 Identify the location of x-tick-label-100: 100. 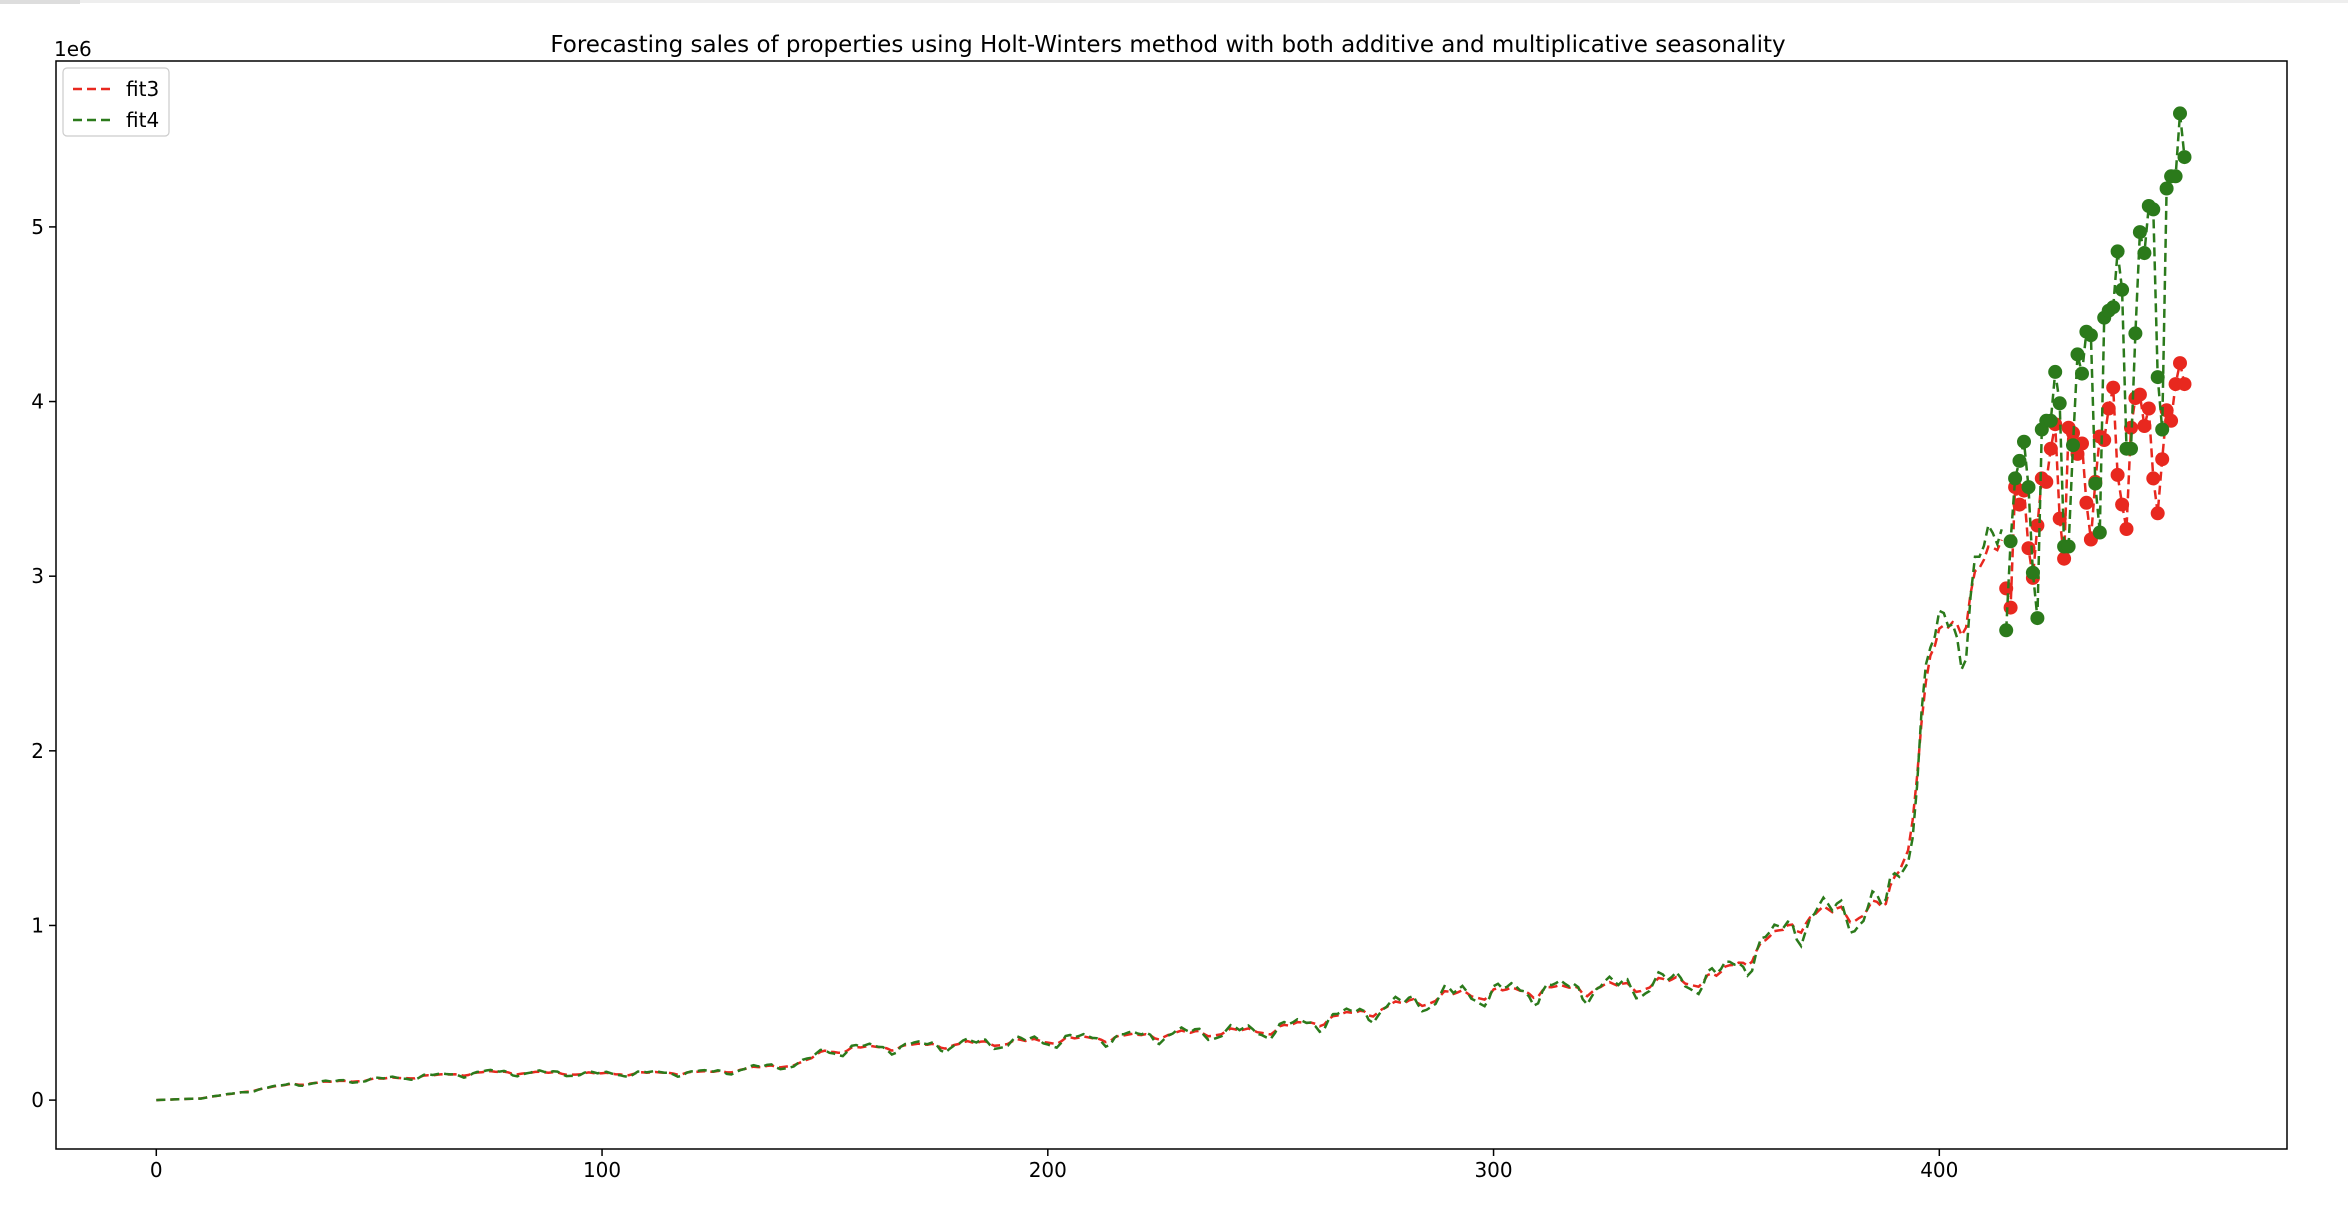
(602, 1170).